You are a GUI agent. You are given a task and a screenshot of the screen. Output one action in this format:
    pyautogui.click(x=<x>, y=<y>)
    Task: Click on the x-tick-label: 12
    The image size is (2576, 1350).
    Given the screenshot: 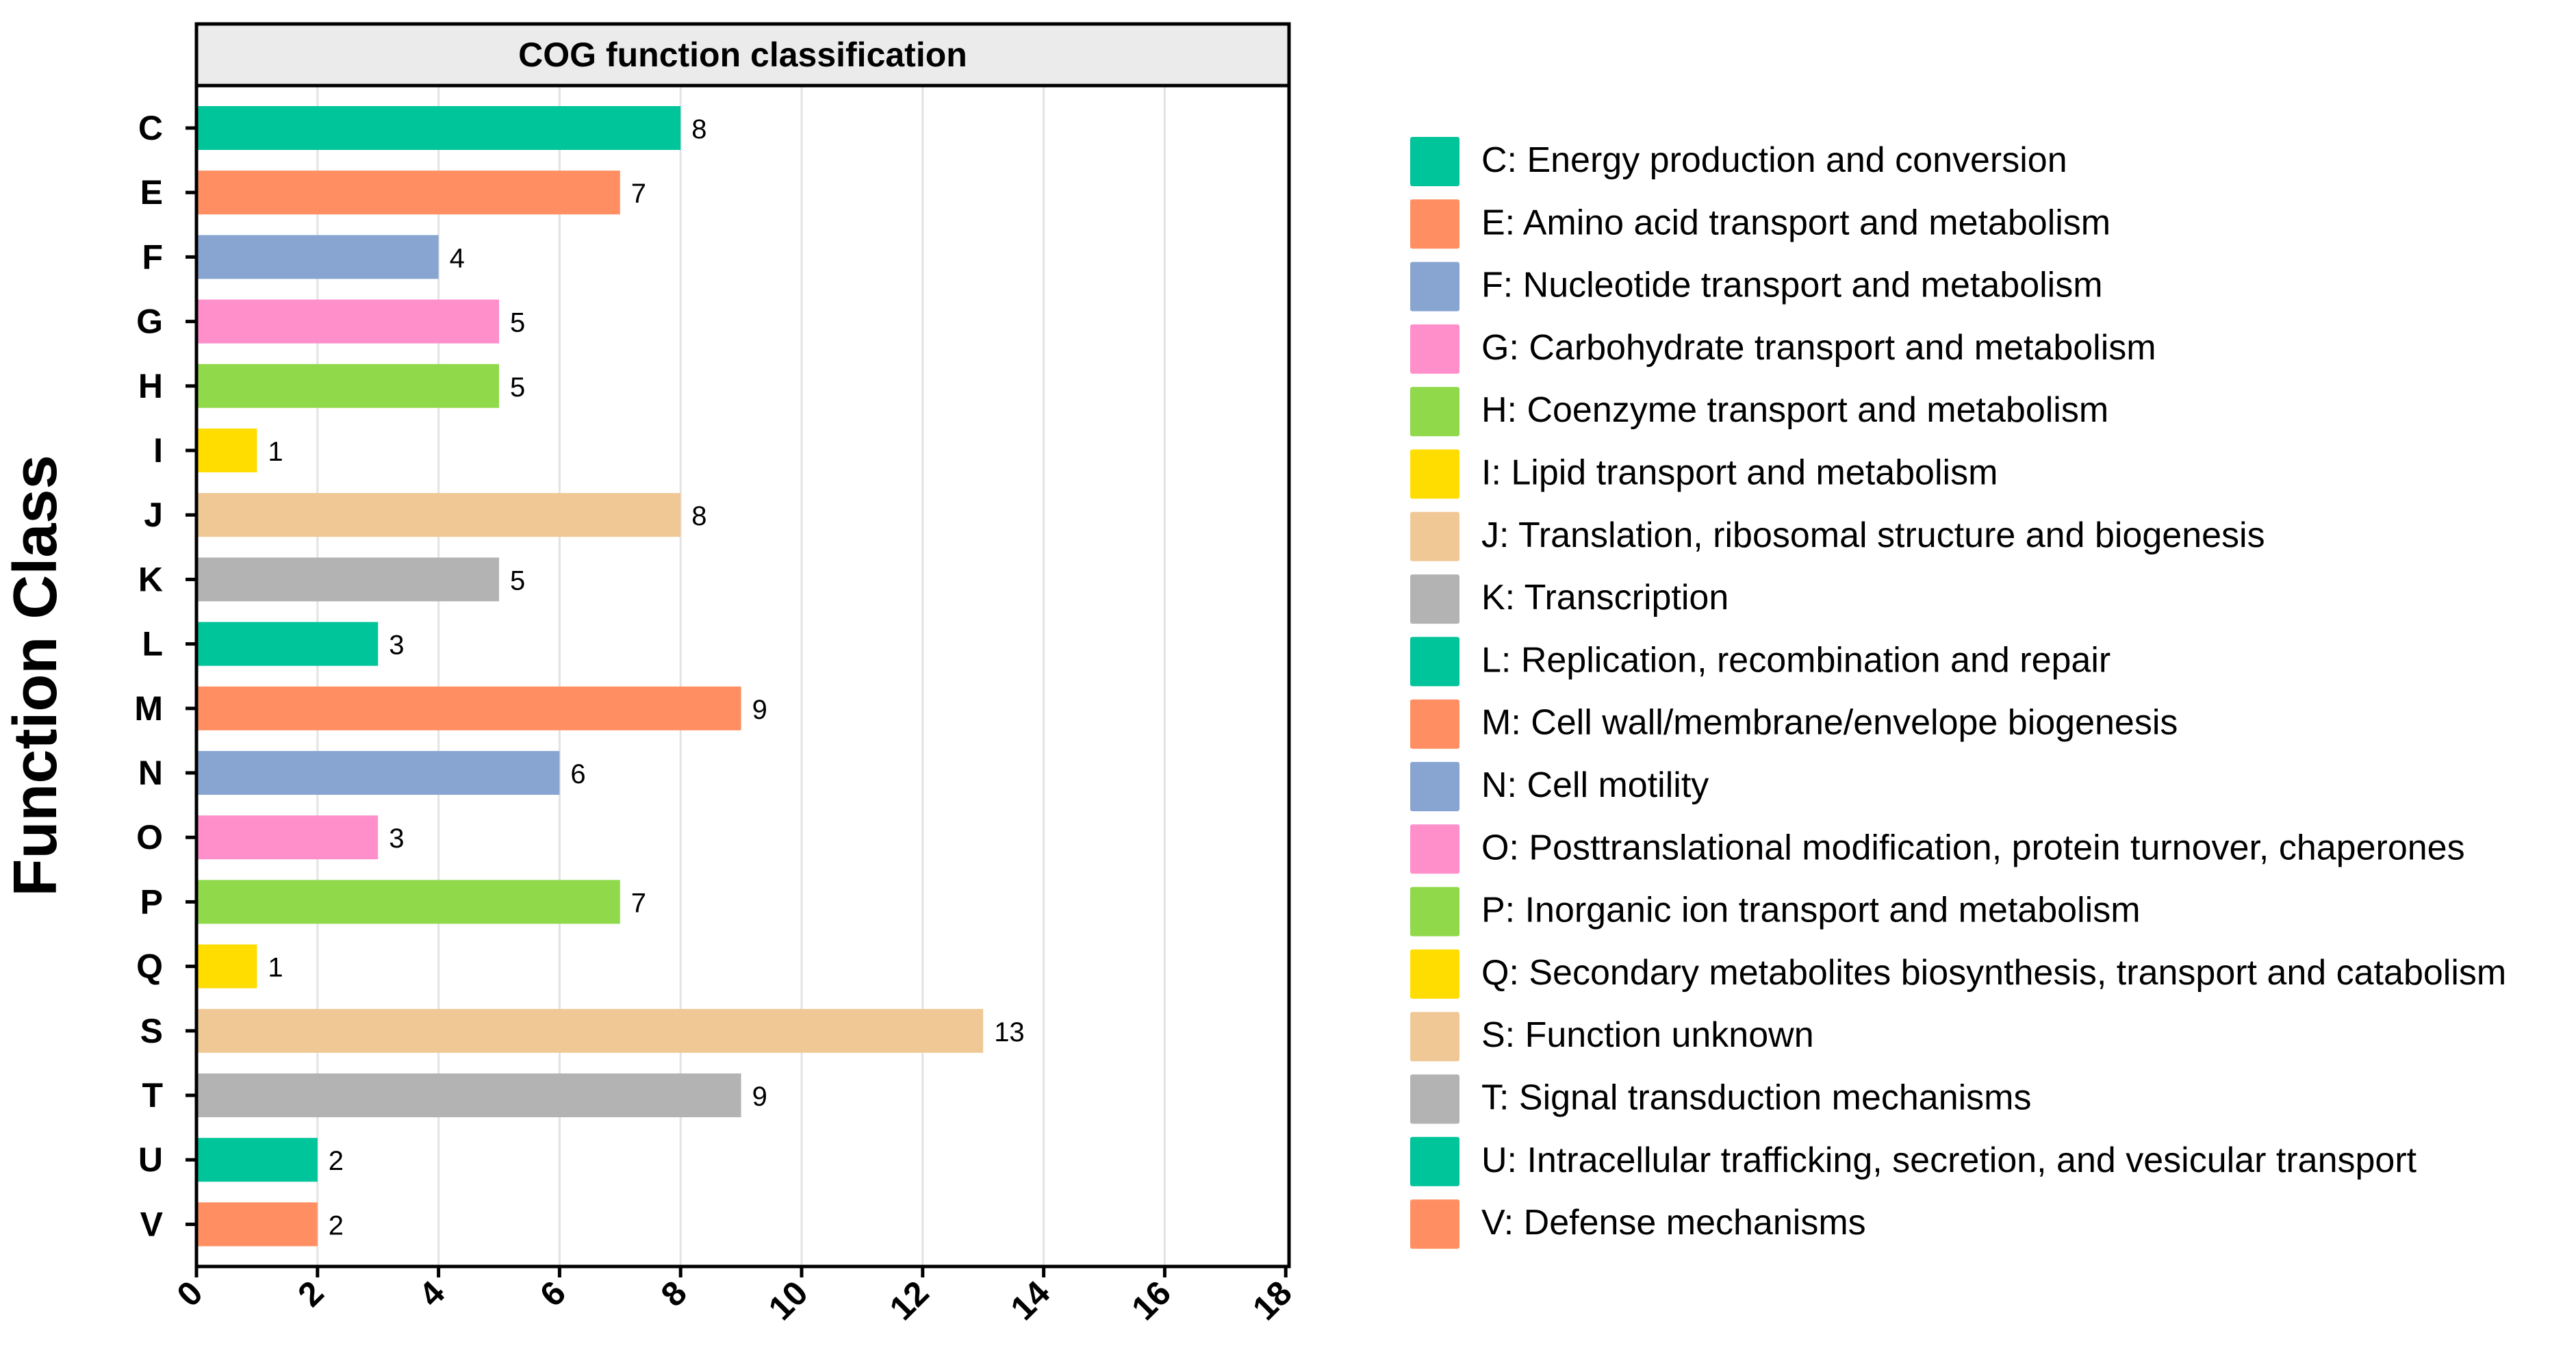 What is the action you would take?
    pyautogui.click(x=909, y=1300)
    